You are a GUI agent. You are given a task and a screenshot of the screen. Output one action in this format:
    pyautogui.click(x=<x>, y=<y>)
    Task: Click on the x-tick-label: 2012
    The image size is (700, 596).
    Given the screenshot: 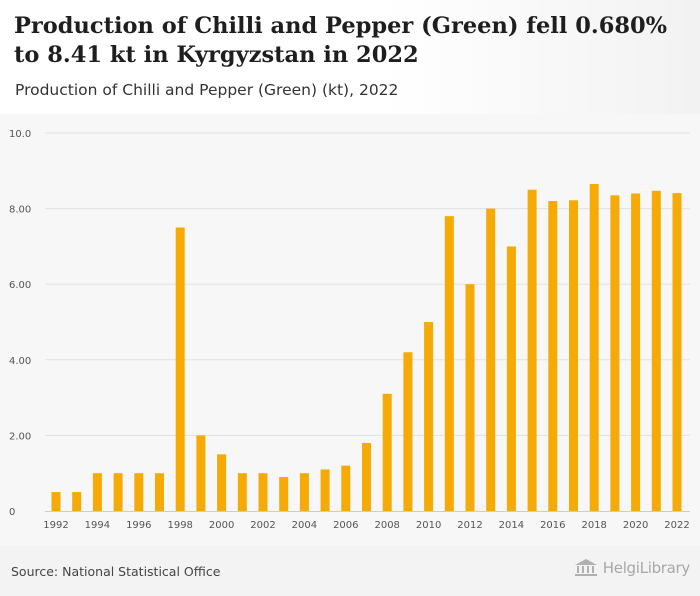 What is the action you would take?
    pyautogui.click(x=469, y=525)
    